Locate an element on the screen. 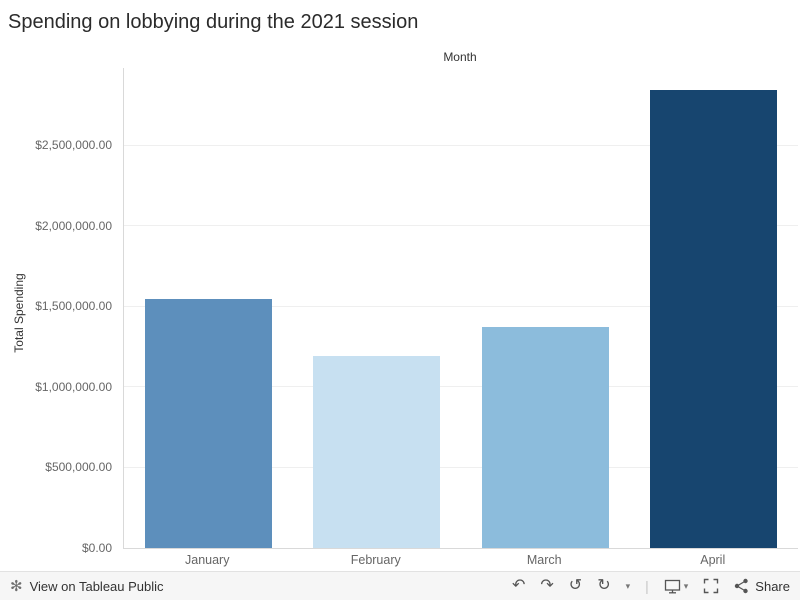  y-tick-label: $0.00 is located at coordinates (96, 548).